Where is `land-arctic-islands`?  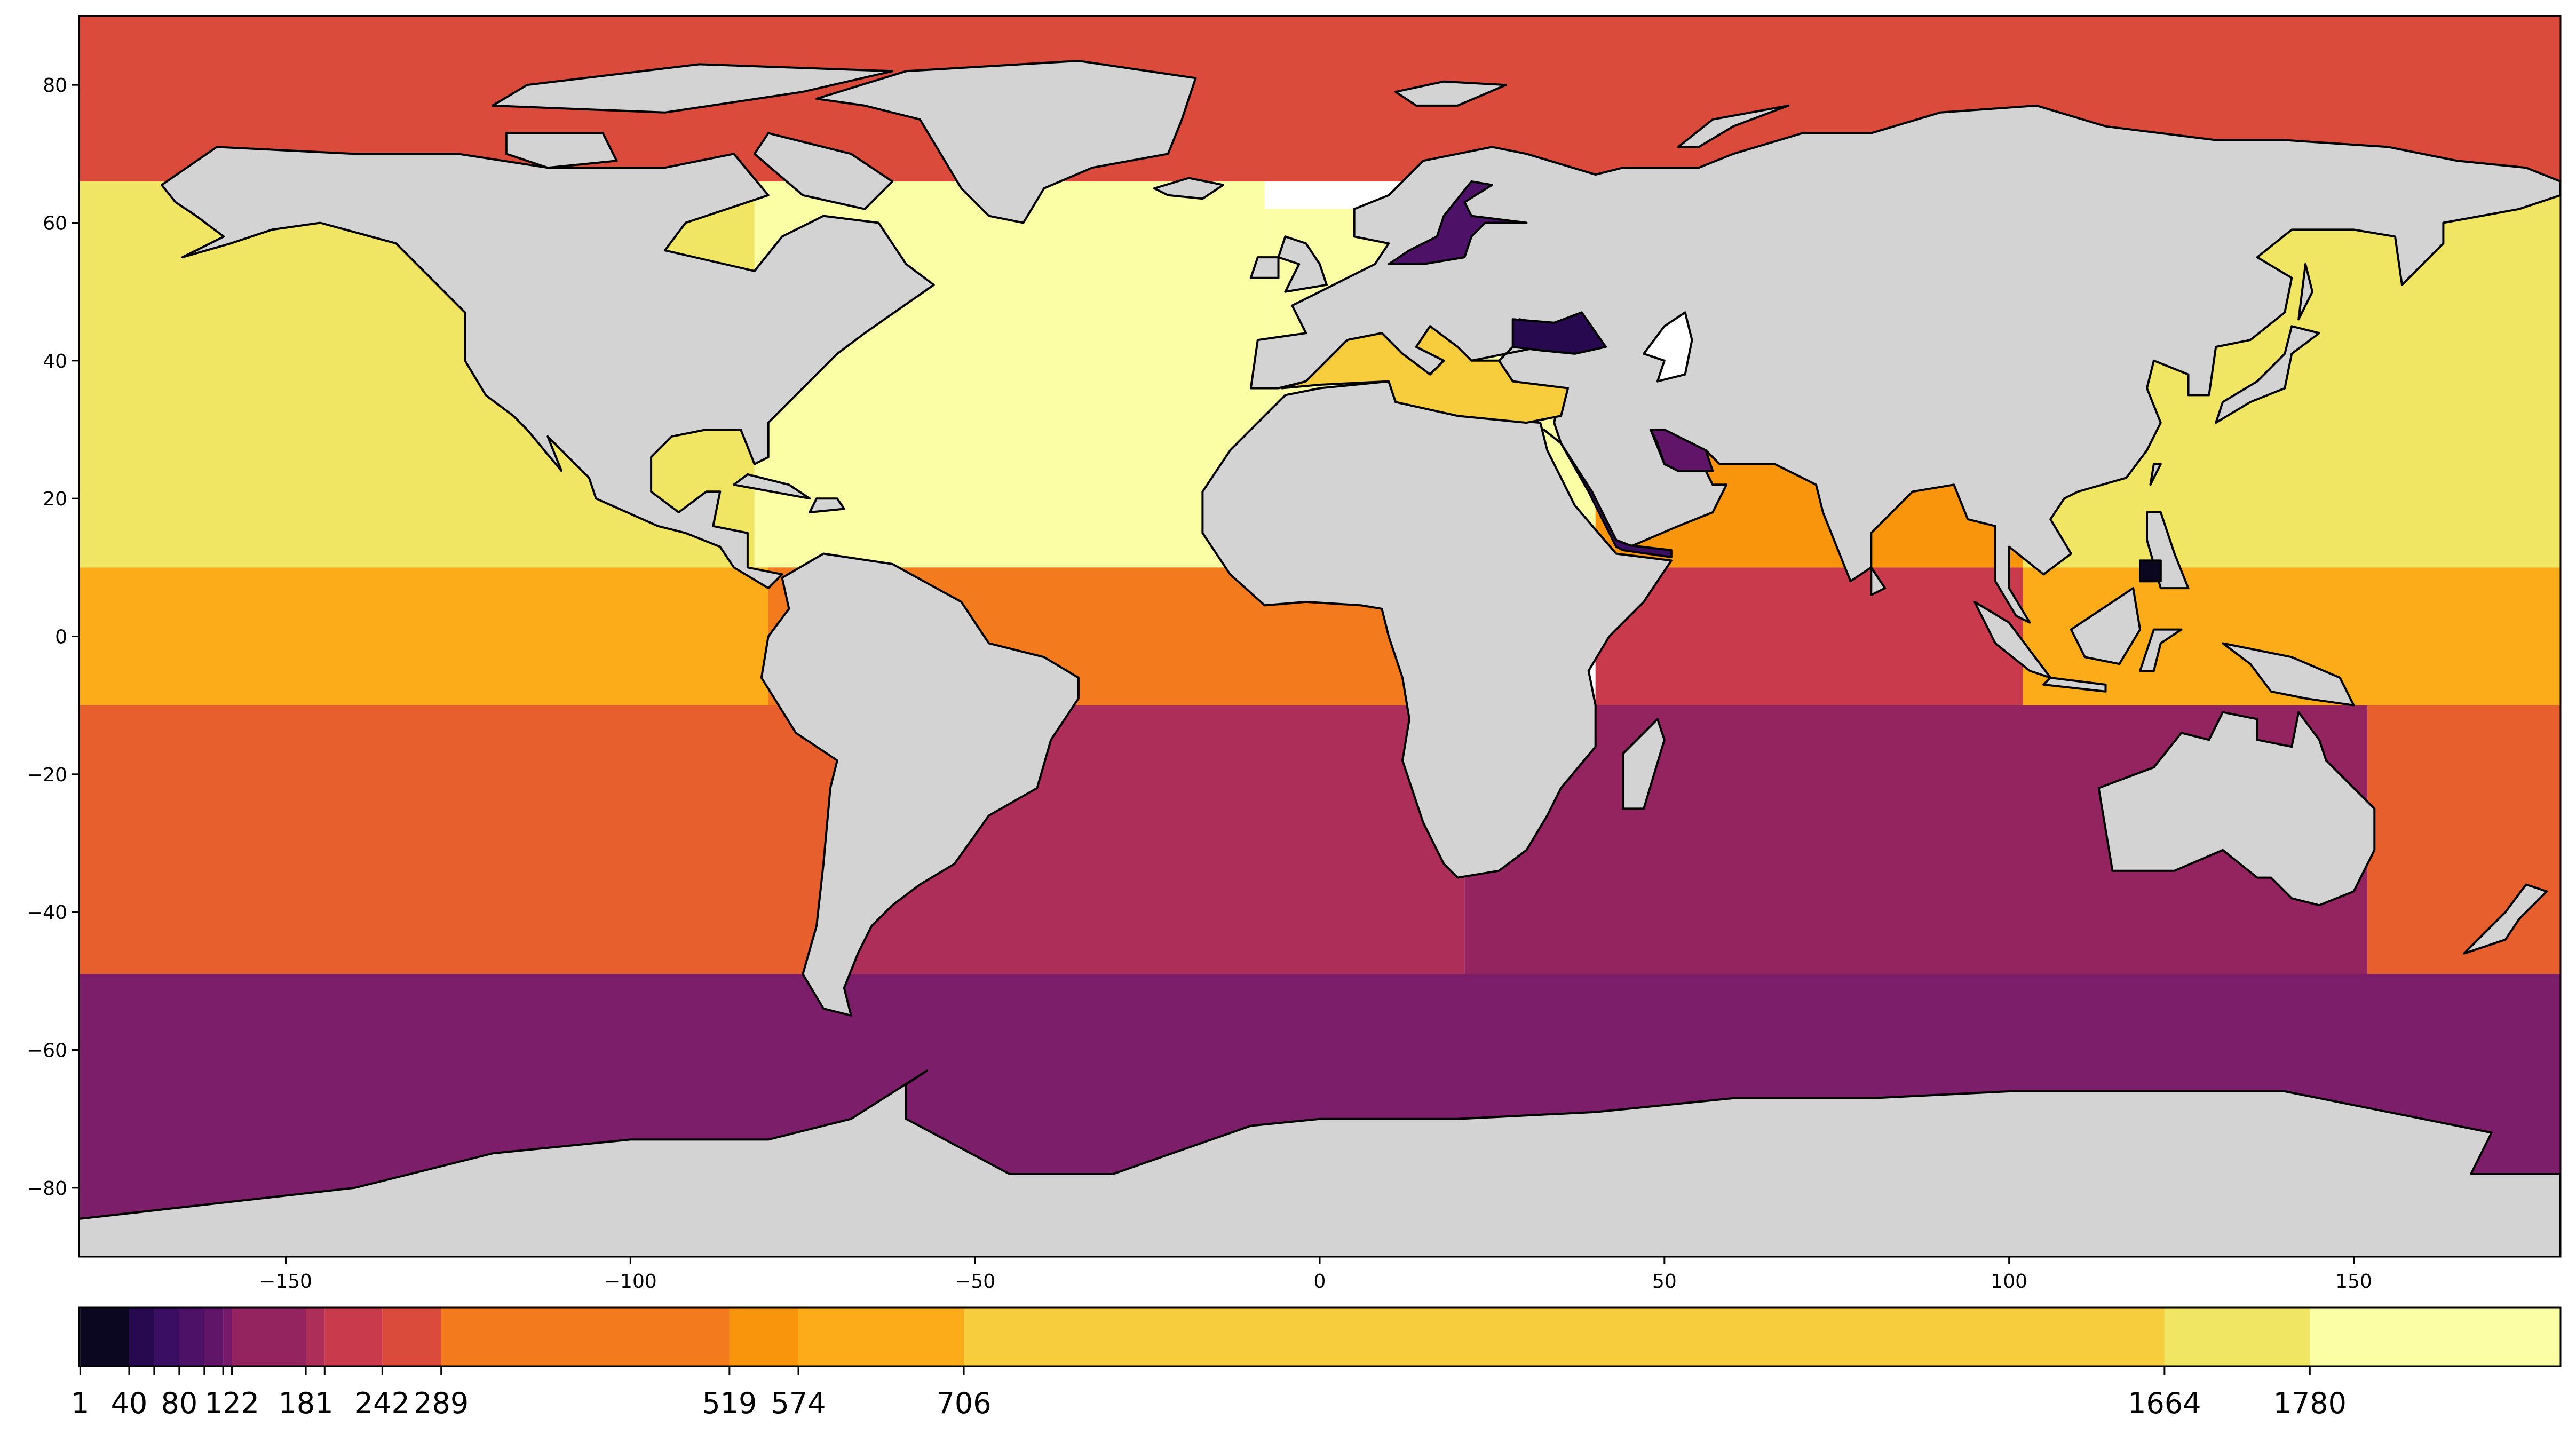 land-arctic-islands is located at coordinates (693, 88).